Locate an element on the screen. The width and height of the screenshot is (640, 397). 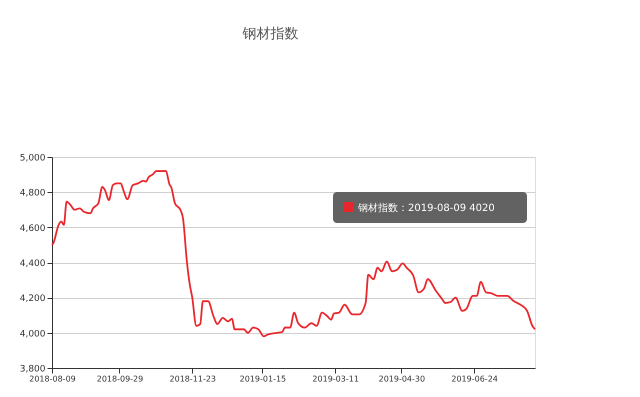
y-tick-label: 5,000 is located at coordinates (33, 159).